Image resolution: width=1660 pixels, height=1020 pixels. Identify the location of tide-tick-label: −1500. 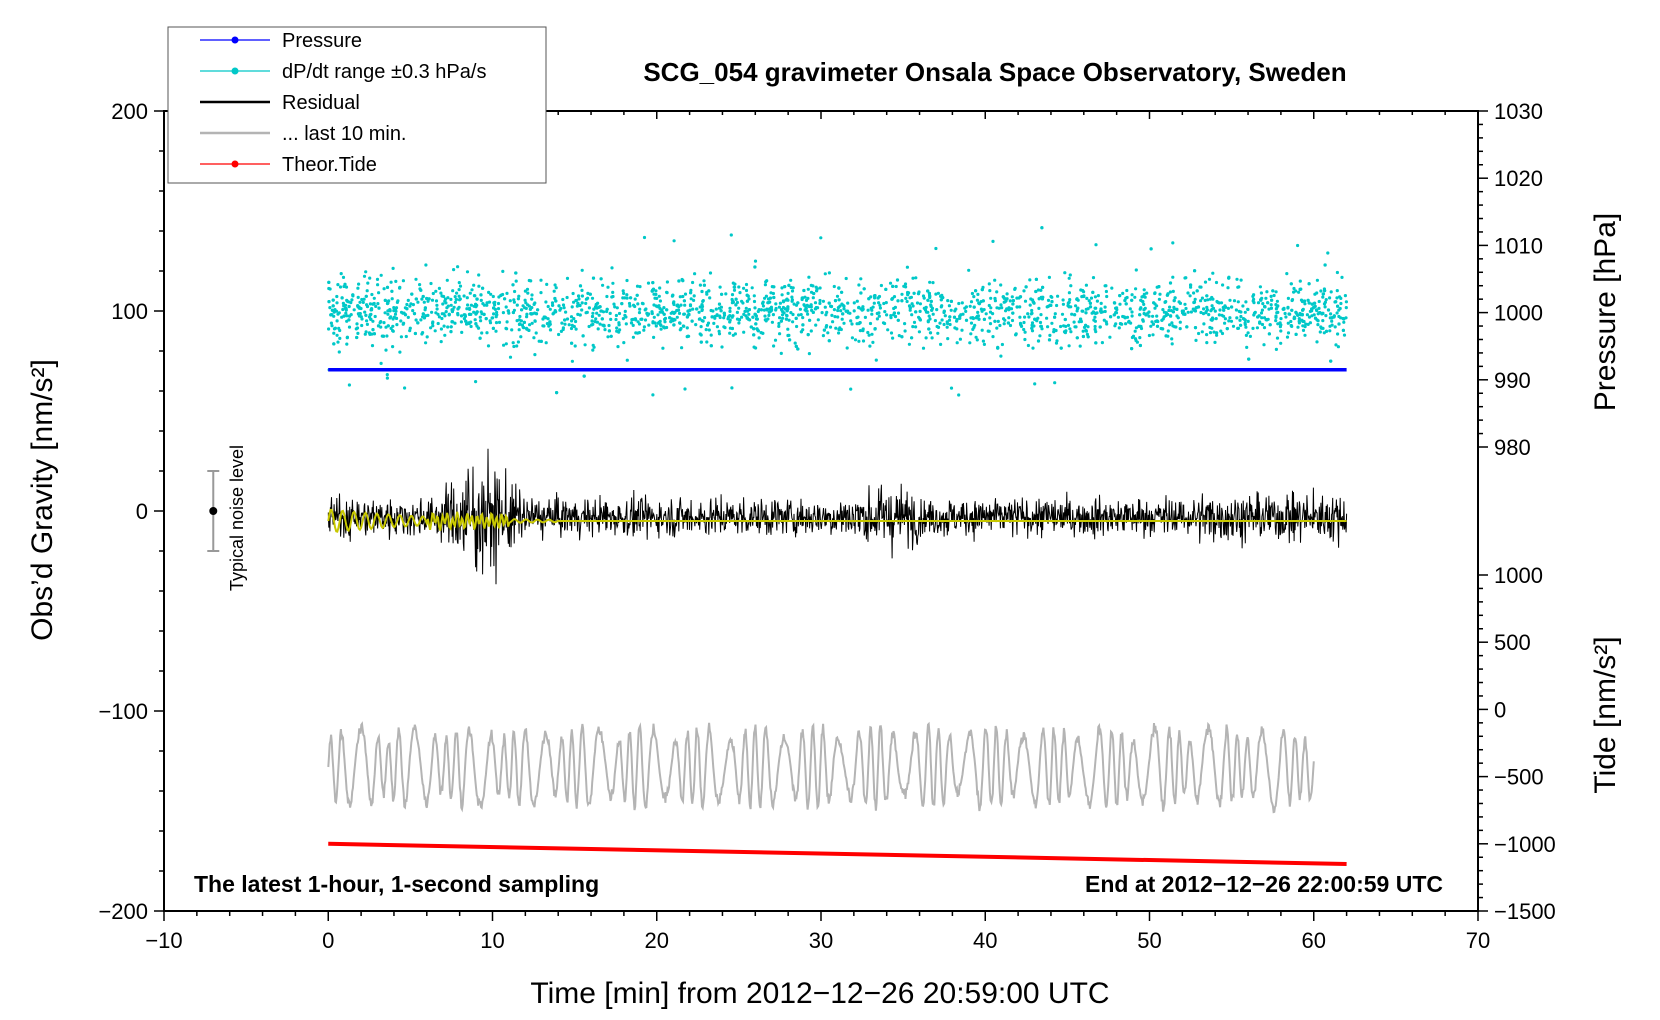
(1525, 911).